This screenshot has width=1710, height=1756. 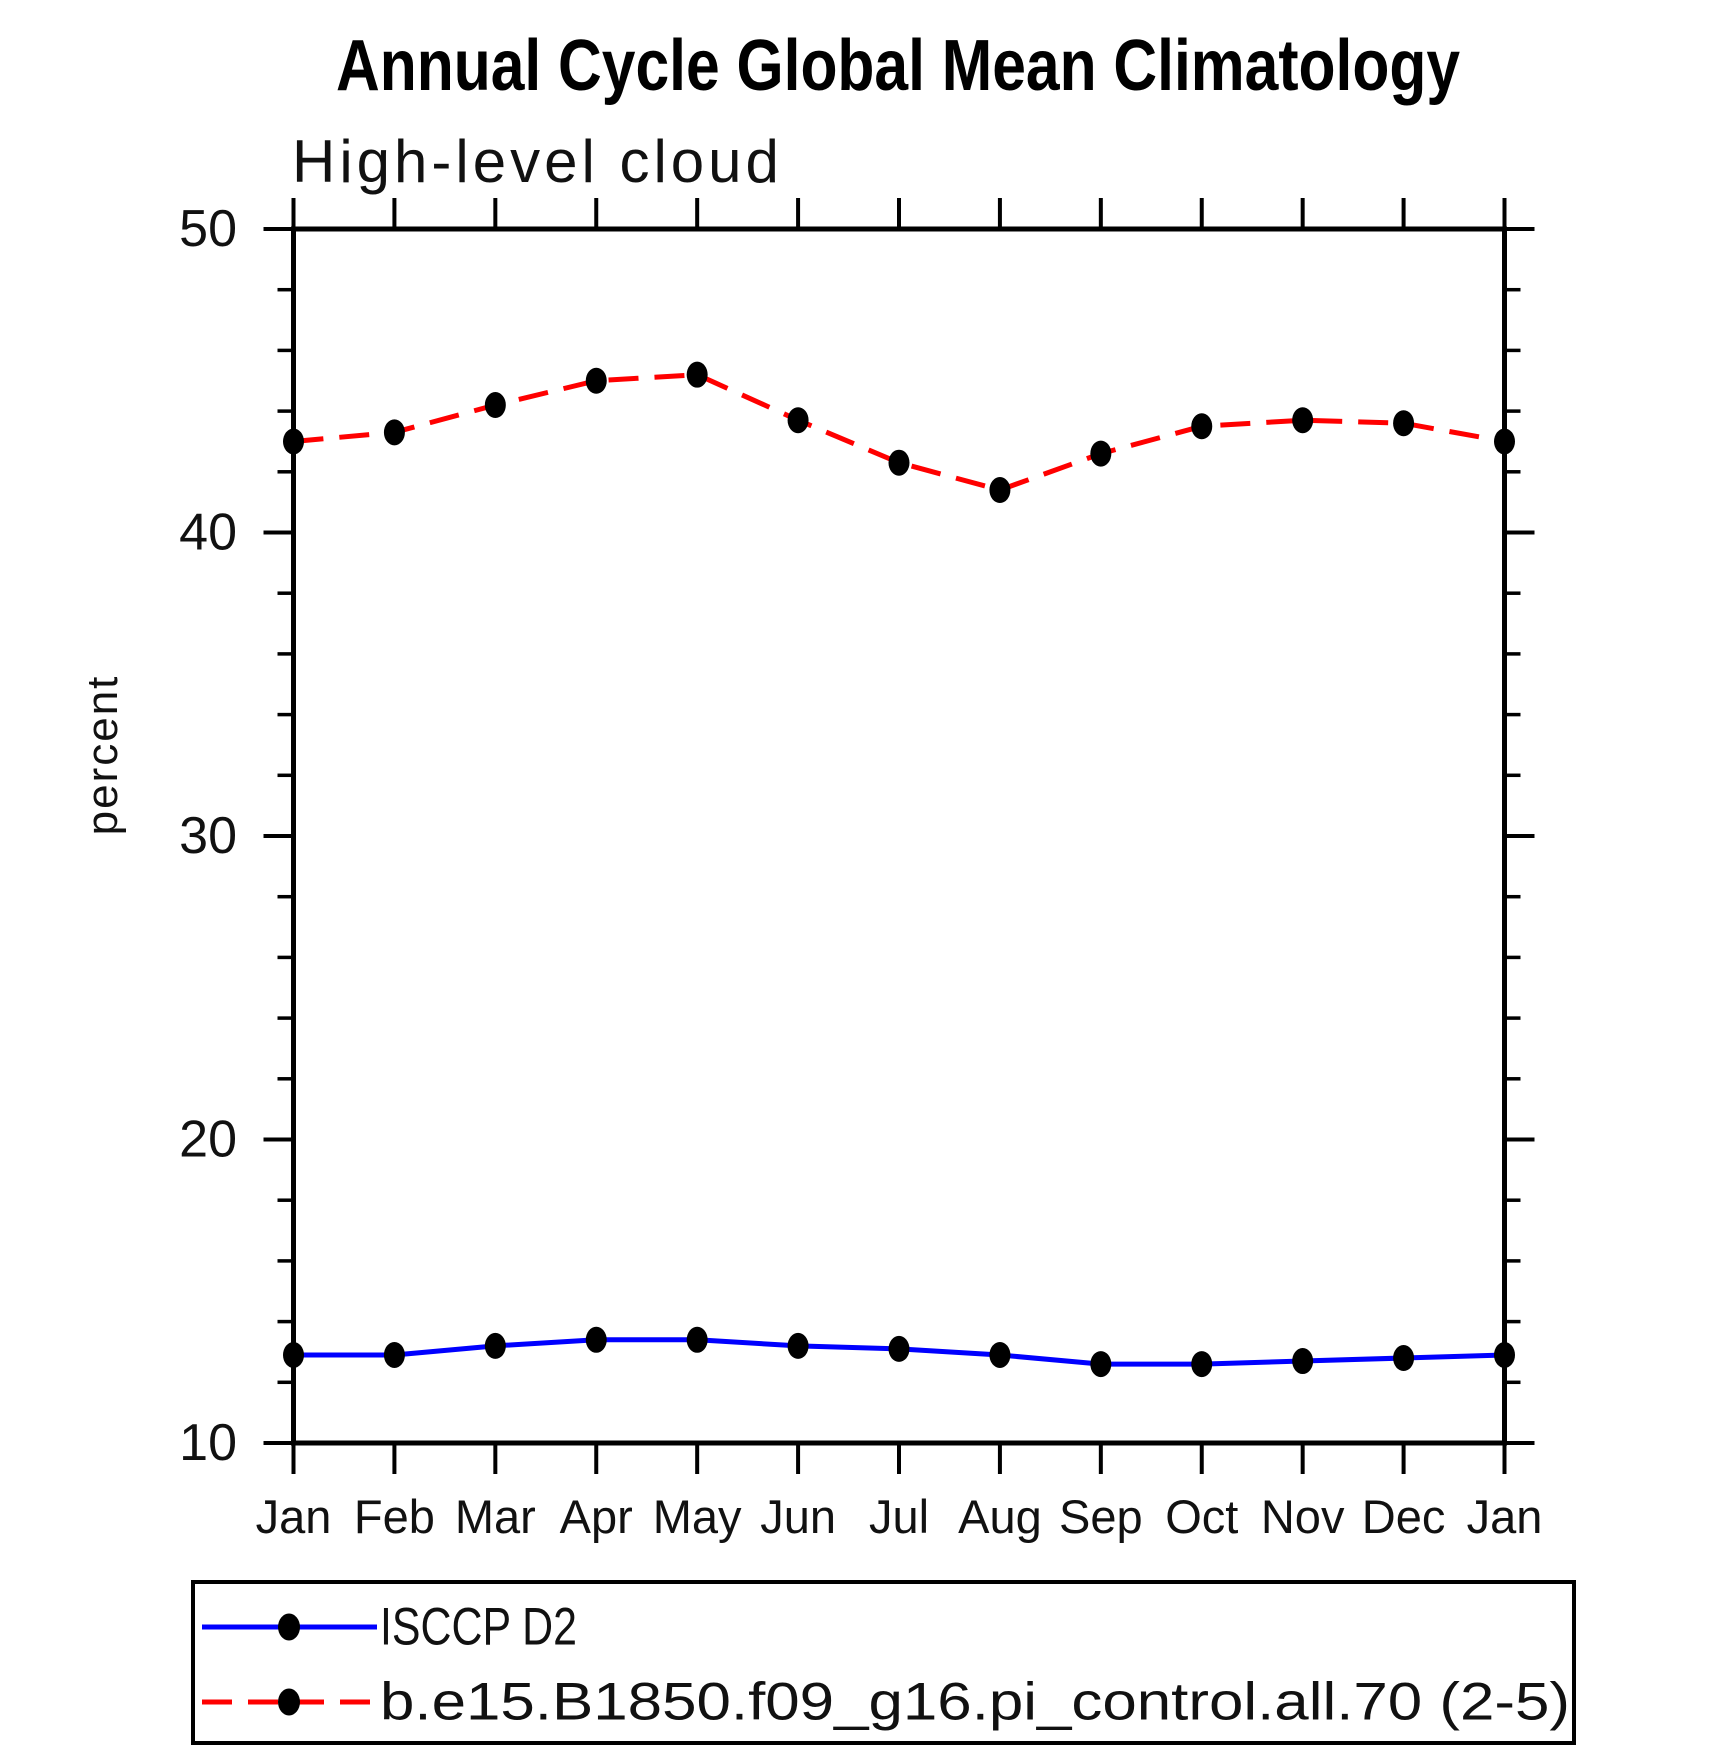 What do you see at coordinates (394, 1516) in the screenshot?
I see `x-tick-label: Feb` at bounding box center [394, 1516].